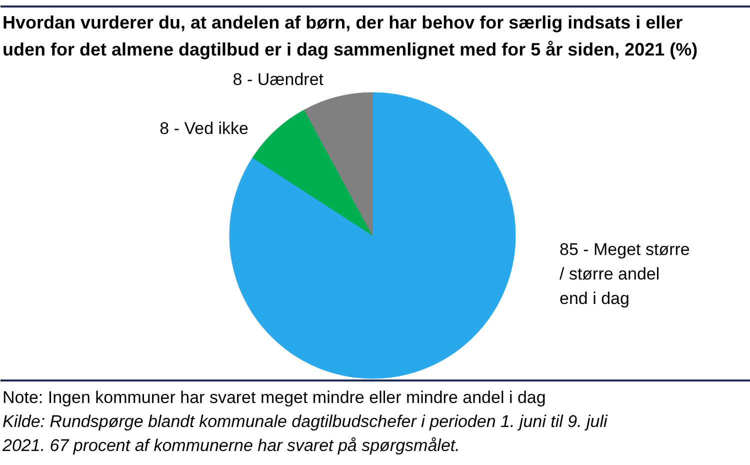 This screenshot has height=465, width=750. What do you see at coordinates (274, 397) in the screenshot?
I see `text: Note: Ingen kommuner har svaret meget mindre eller mindre andel i dag` at bounding box center [274, 397].